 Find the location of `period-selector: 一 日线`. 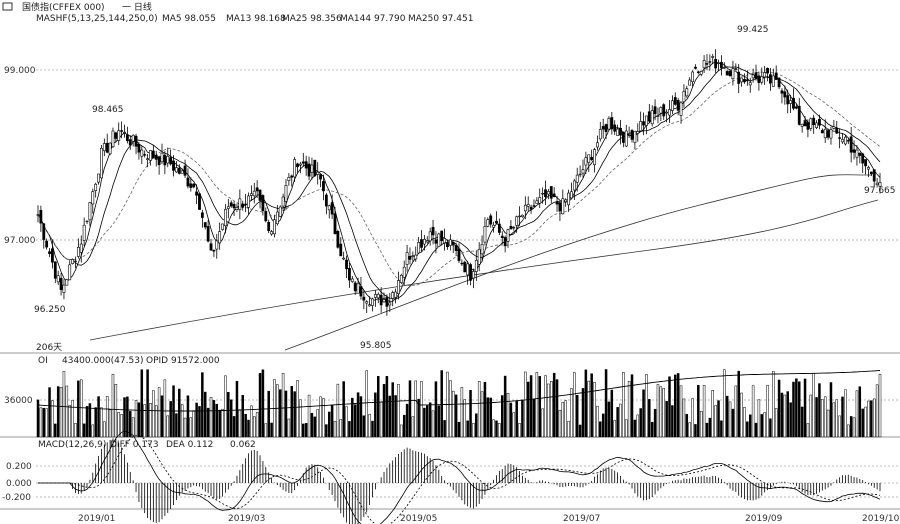

period-selector: 一 日线 is located at coordinates (137, 7).